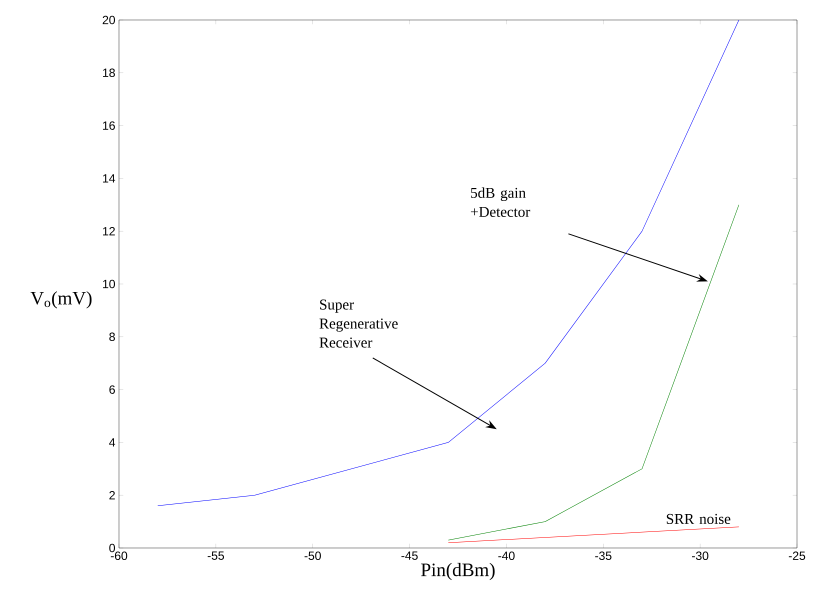  What do you see at coordinates (112, 442) in the screenshot?
I see `y-tick-label: 4` at bounding box center [112, 442].